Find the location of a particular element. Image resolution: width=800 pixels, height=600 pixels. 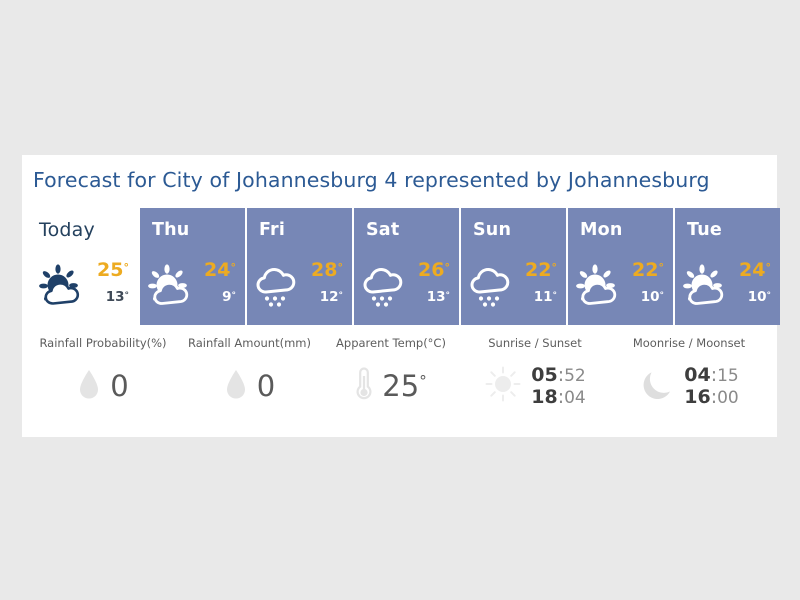

day-card-today: Today is located at coordinates (83, 266).